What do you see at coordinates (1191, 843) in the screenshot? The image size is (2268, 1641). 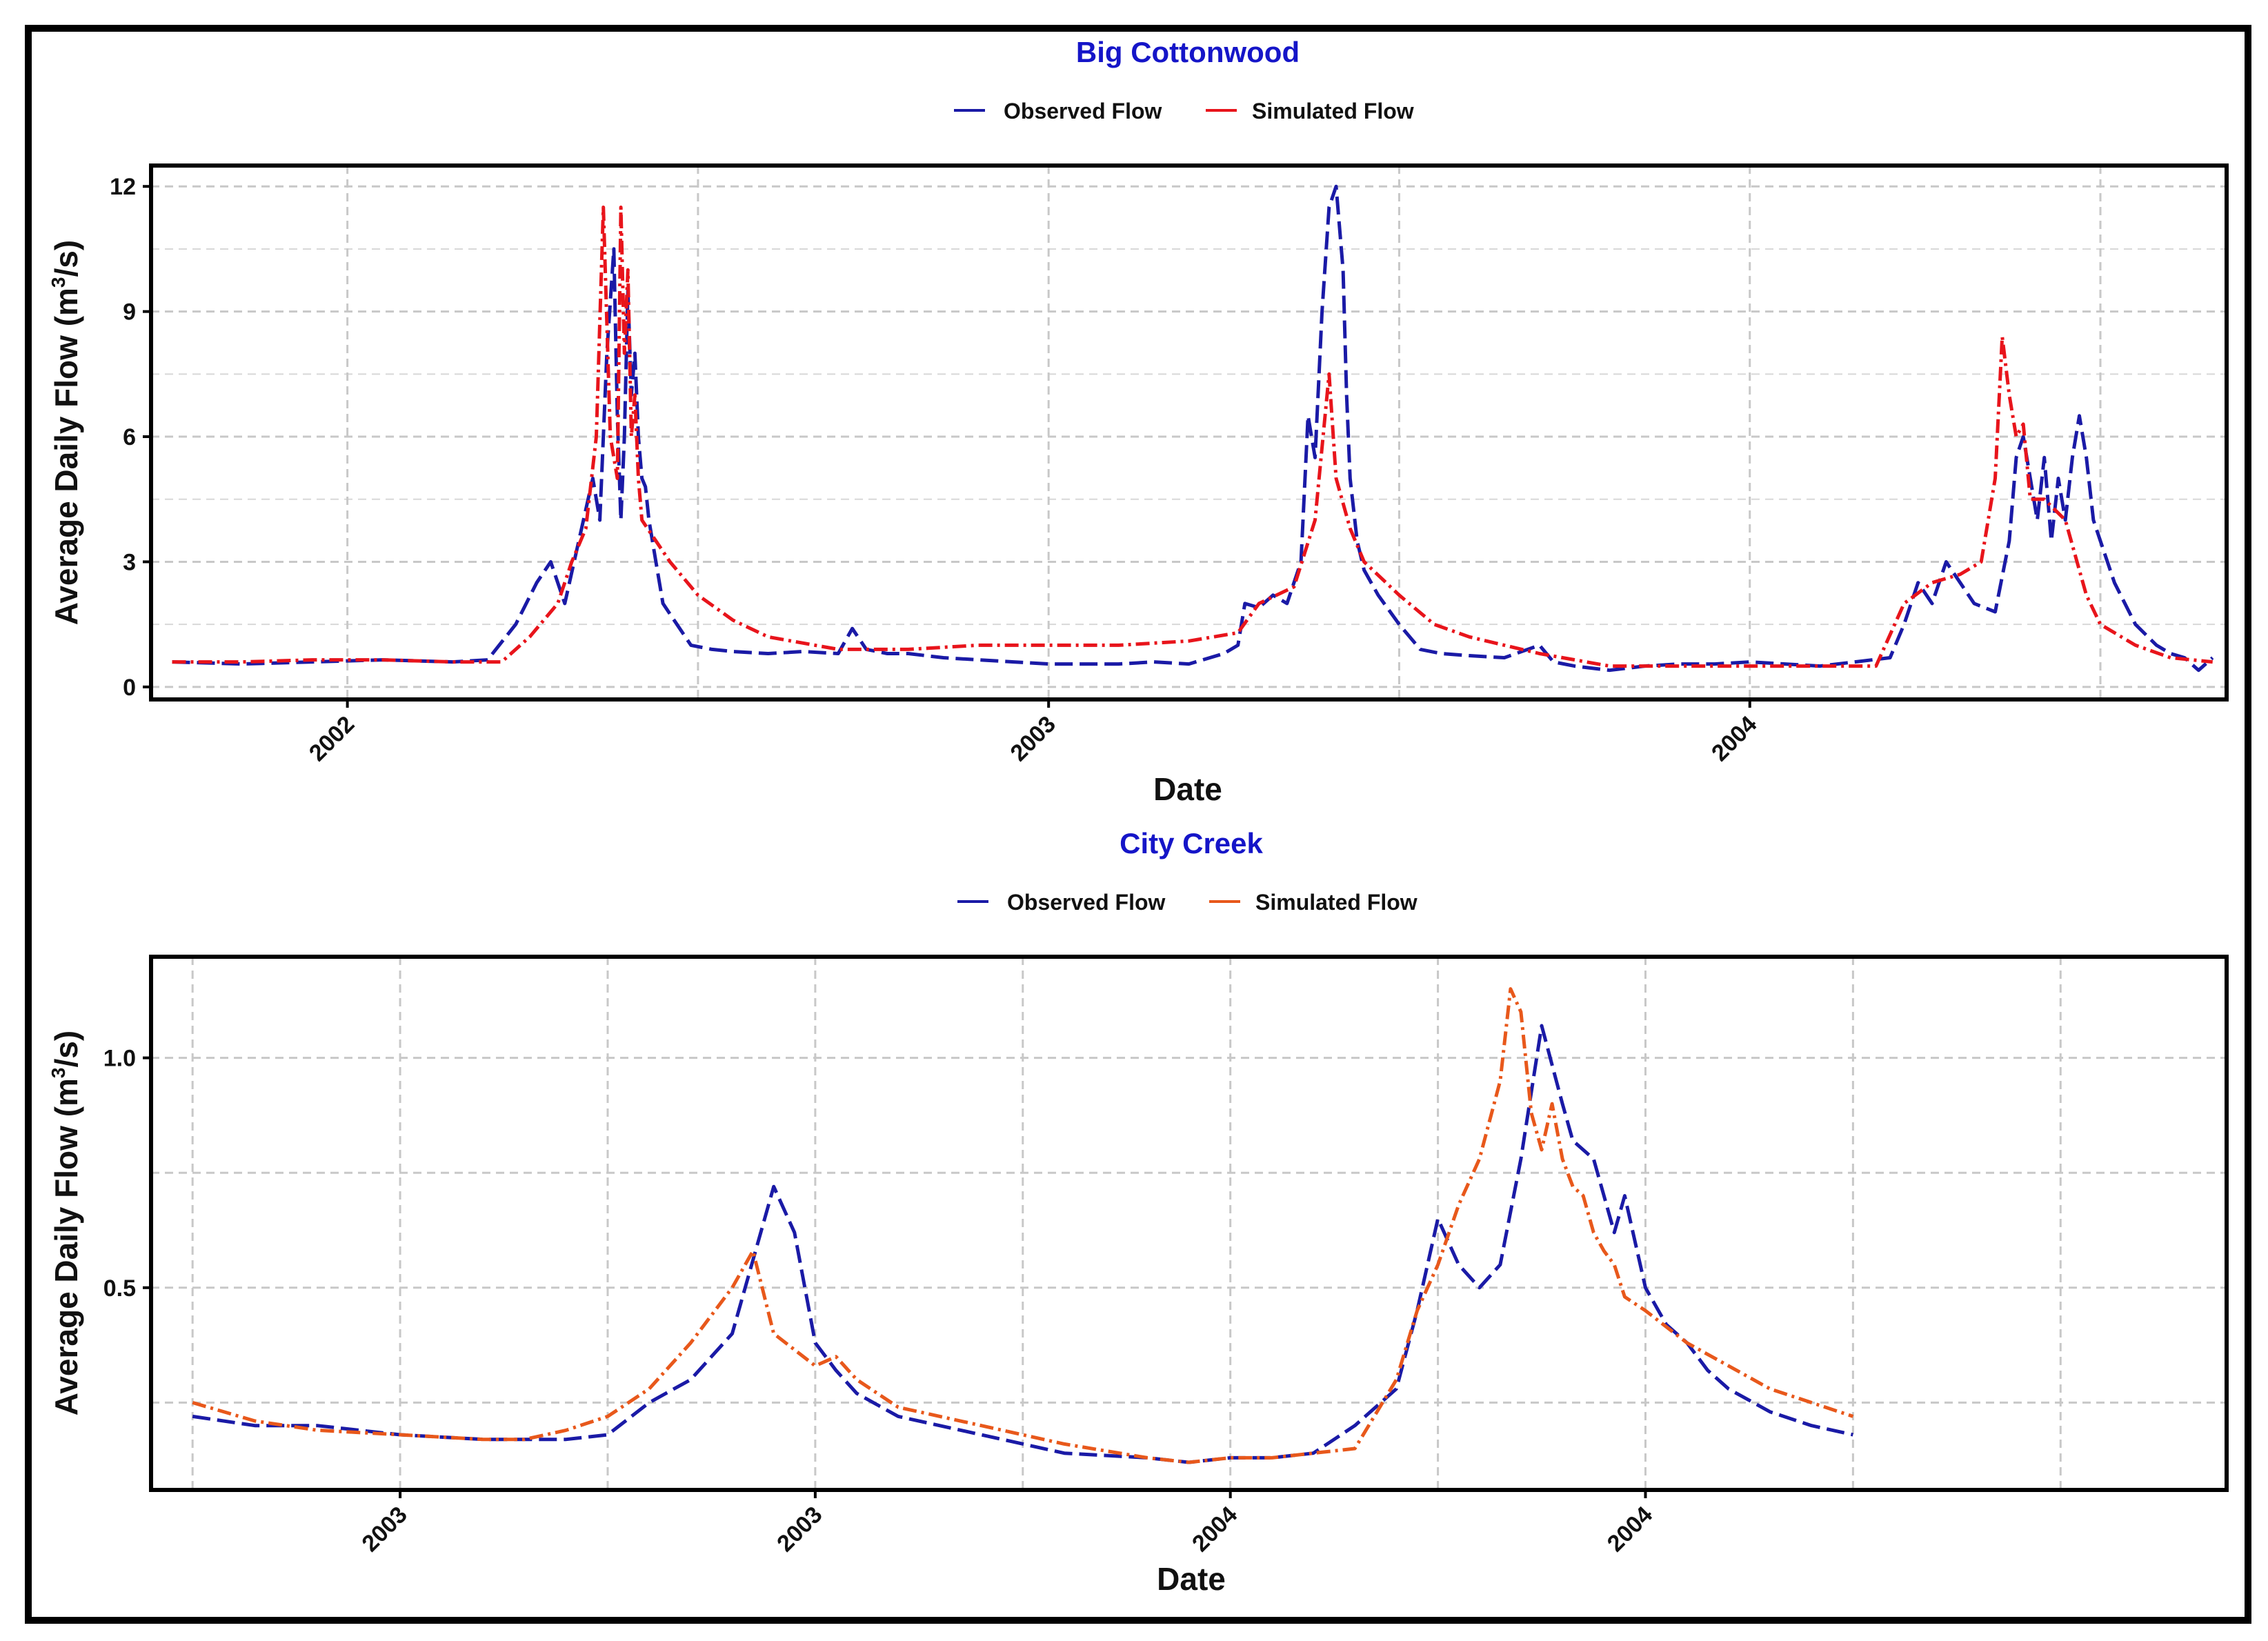 I see `chart-title: City Creek` at bounding box center [1191, 843].